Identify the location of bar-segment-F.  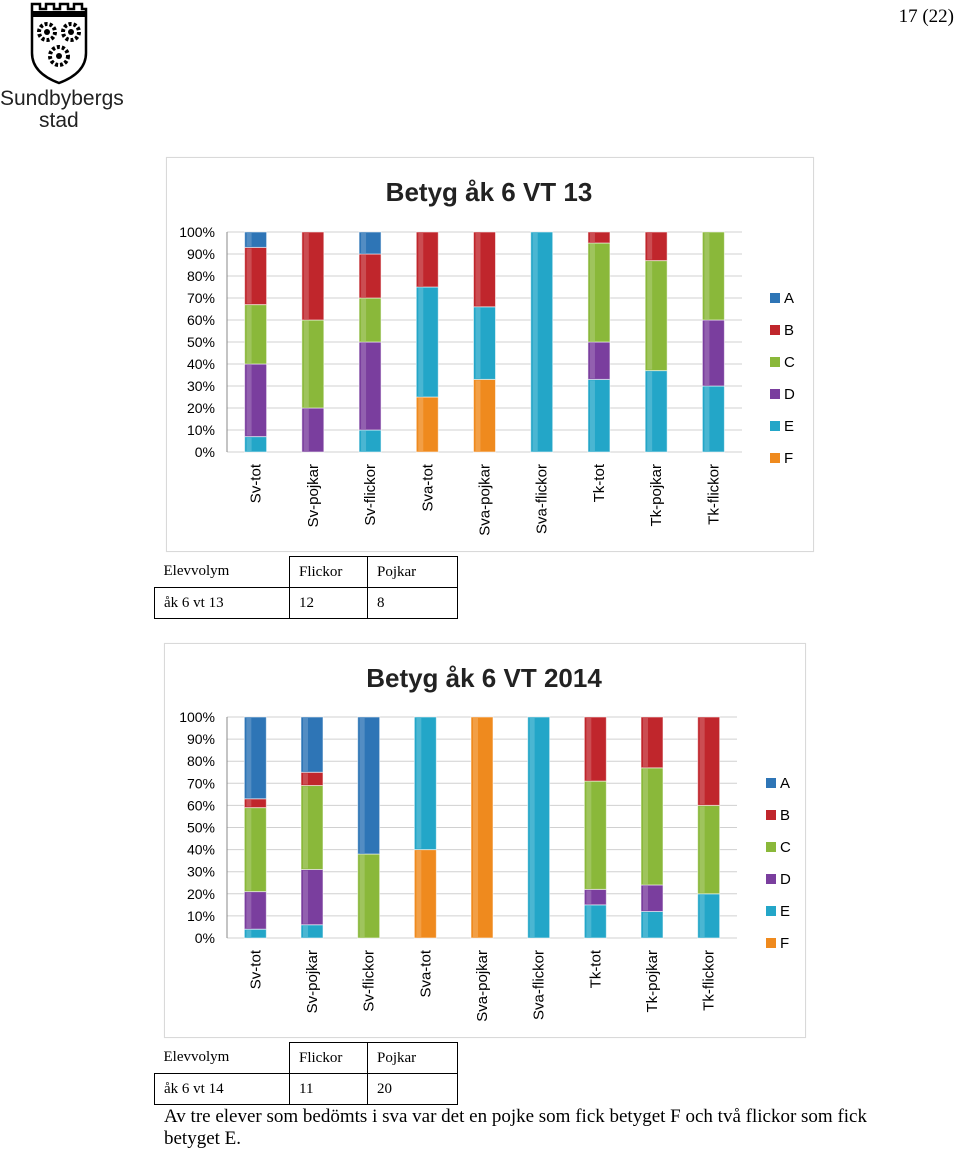
(482, 827).